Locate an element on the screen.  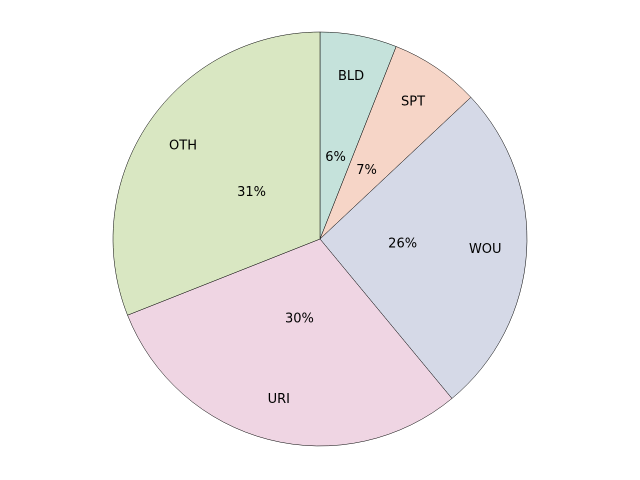
slice-label-oth: OTH is located at coordinates (183, 145).